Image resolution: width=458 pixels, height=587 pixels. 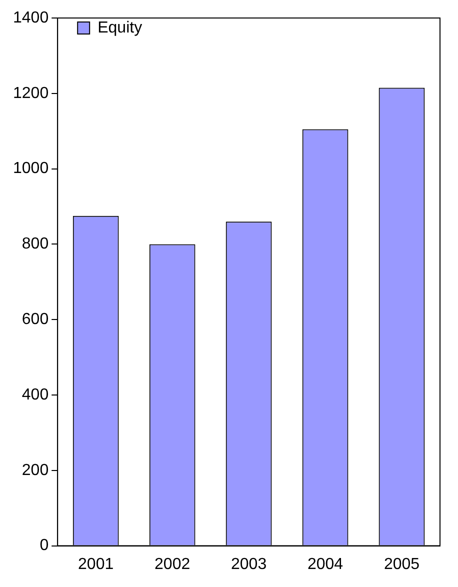 What do you see at coordinates (120, 27) in the screenshot?
I see `legend-label: Equity` at bounding box center [120, 27].